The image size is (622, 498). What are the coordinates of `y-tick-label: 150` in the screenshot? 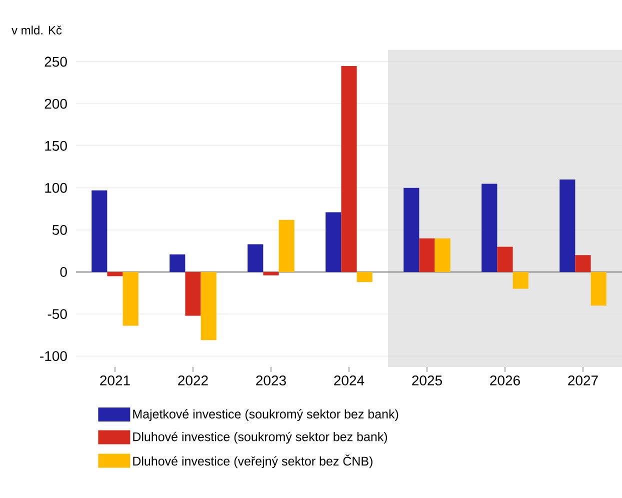 It's located at (56, 145).